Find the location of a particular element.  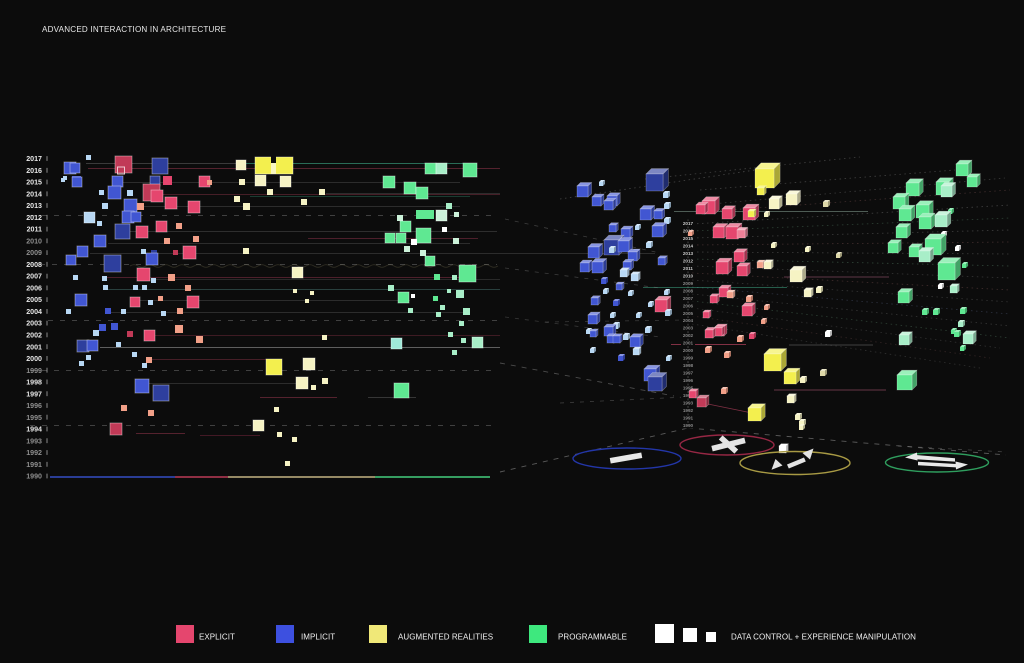

svg-text: IMPLICIT is located at coordinates (318, 637).